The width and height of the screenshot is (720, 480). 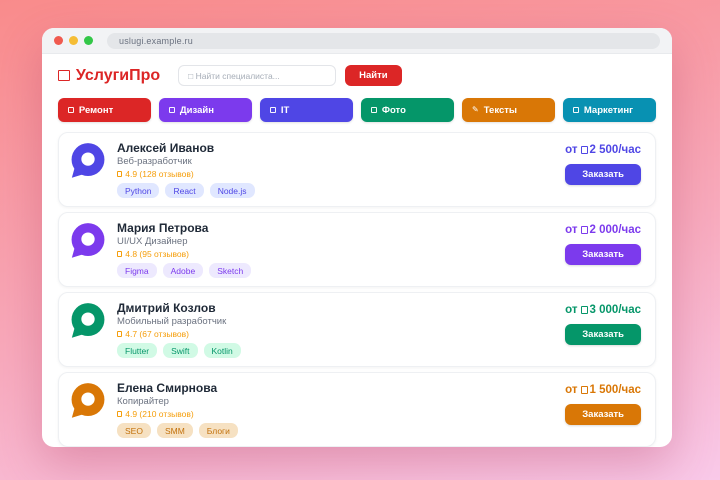 I want to click on category-label: Тексты, so click(x=500, y=110).